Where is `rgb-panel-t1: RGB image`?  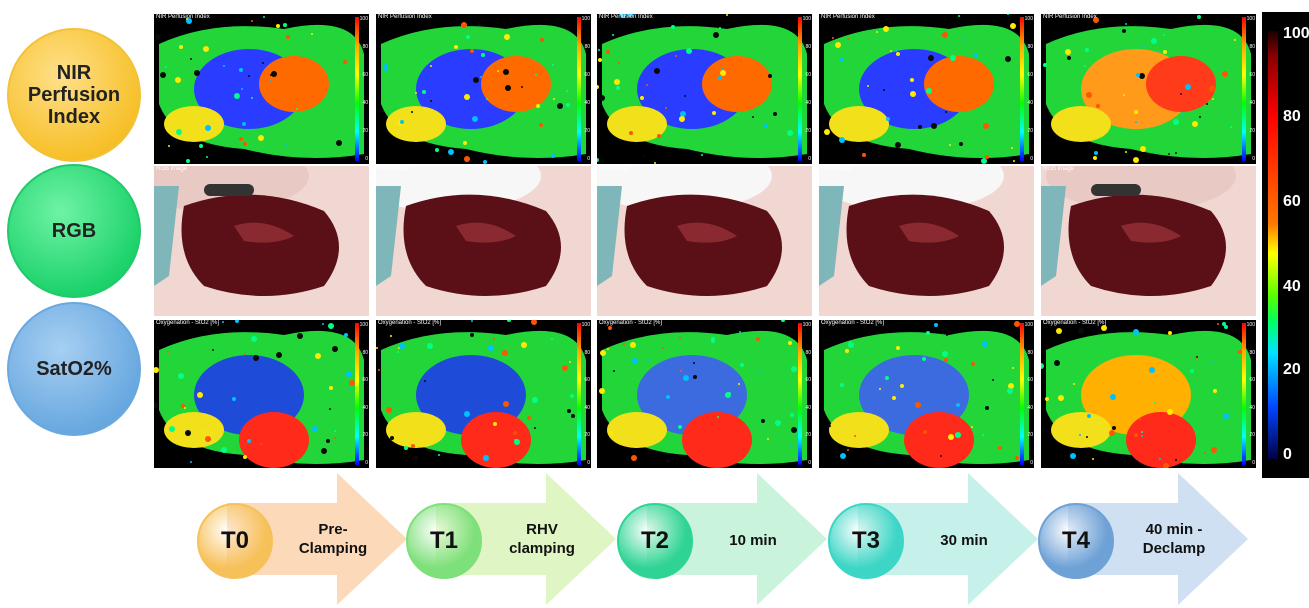
rgb-panel-t1: RGB image is located at coordinates (483, 241).